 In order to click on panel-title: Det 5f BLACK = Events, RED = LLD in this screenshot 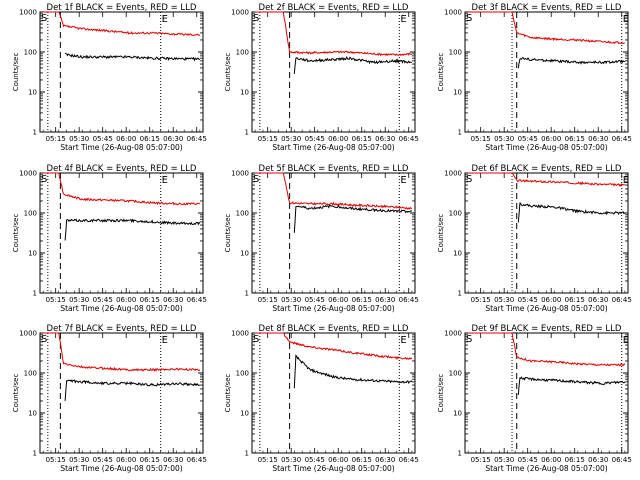, I will do `click(334, 169)`.